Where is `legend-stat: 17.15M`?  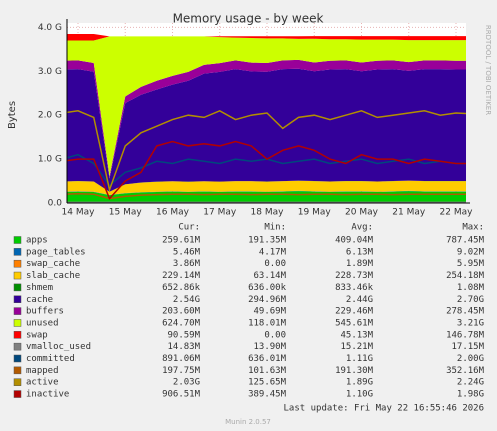
legend-stat: 17.15M is located at coordinates (467, 347).